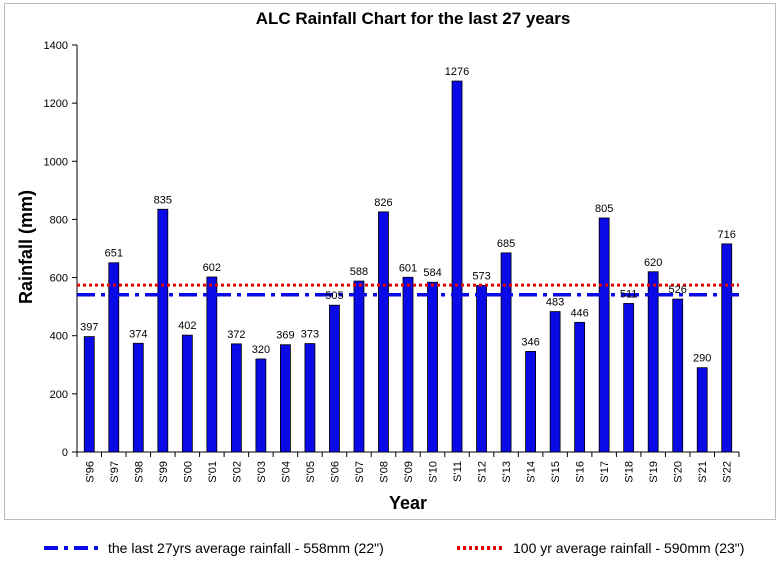 The image size is (783, 574). Describe the element at coordinates (728, 472) in the screenshot. I see `x-tick-label: S'22` at that location.